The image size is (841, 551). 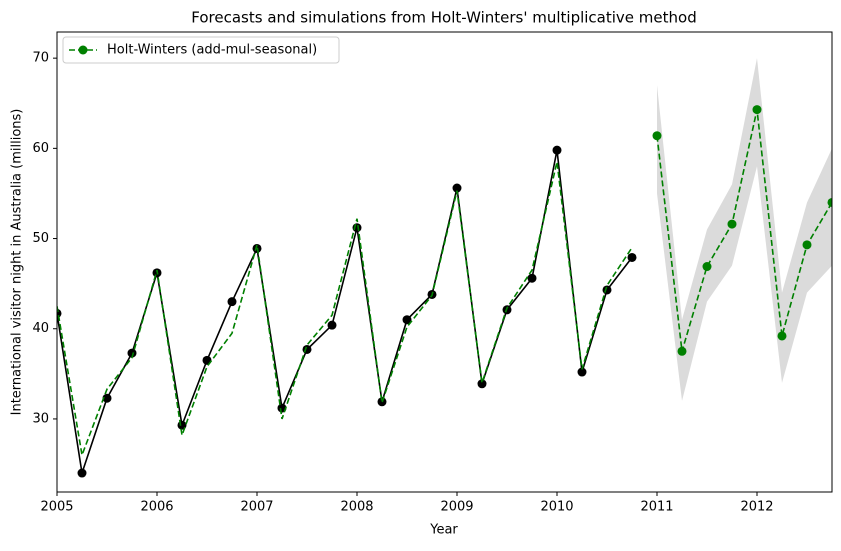 I want to click on series-line, so click(x=744, y=230).